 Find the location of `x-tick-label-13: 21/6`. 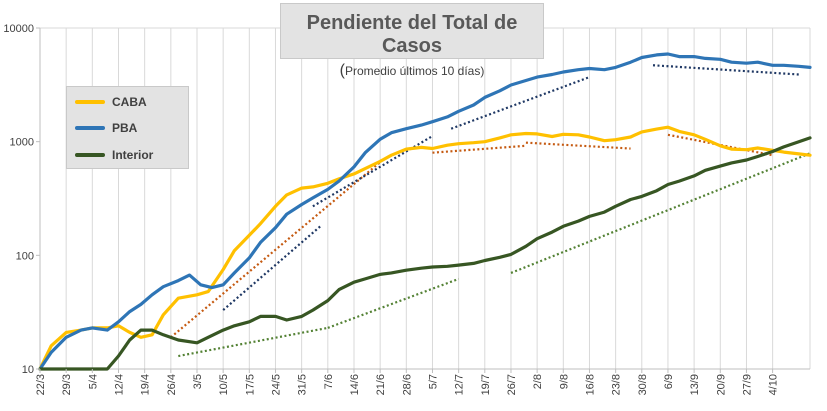

x-tick-label-13: 21/6 is located at coordinates (381, 384).